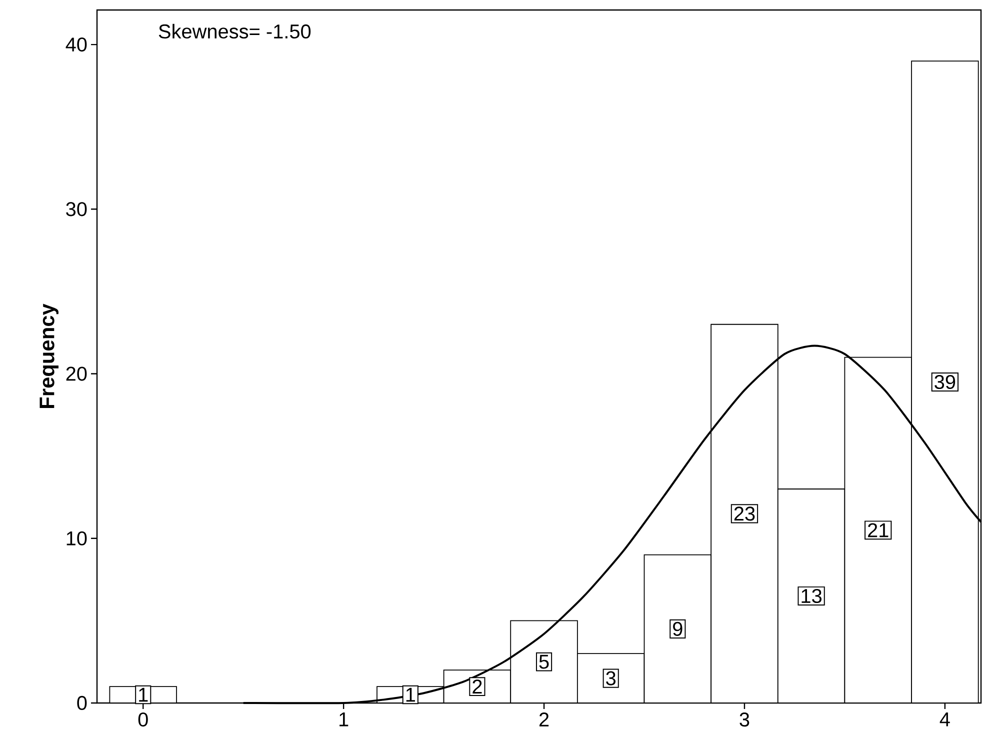  What do you see at coordinates (677, 629) in the screenshot?
I see `data-label: 9` at bounding box center [677, 629].